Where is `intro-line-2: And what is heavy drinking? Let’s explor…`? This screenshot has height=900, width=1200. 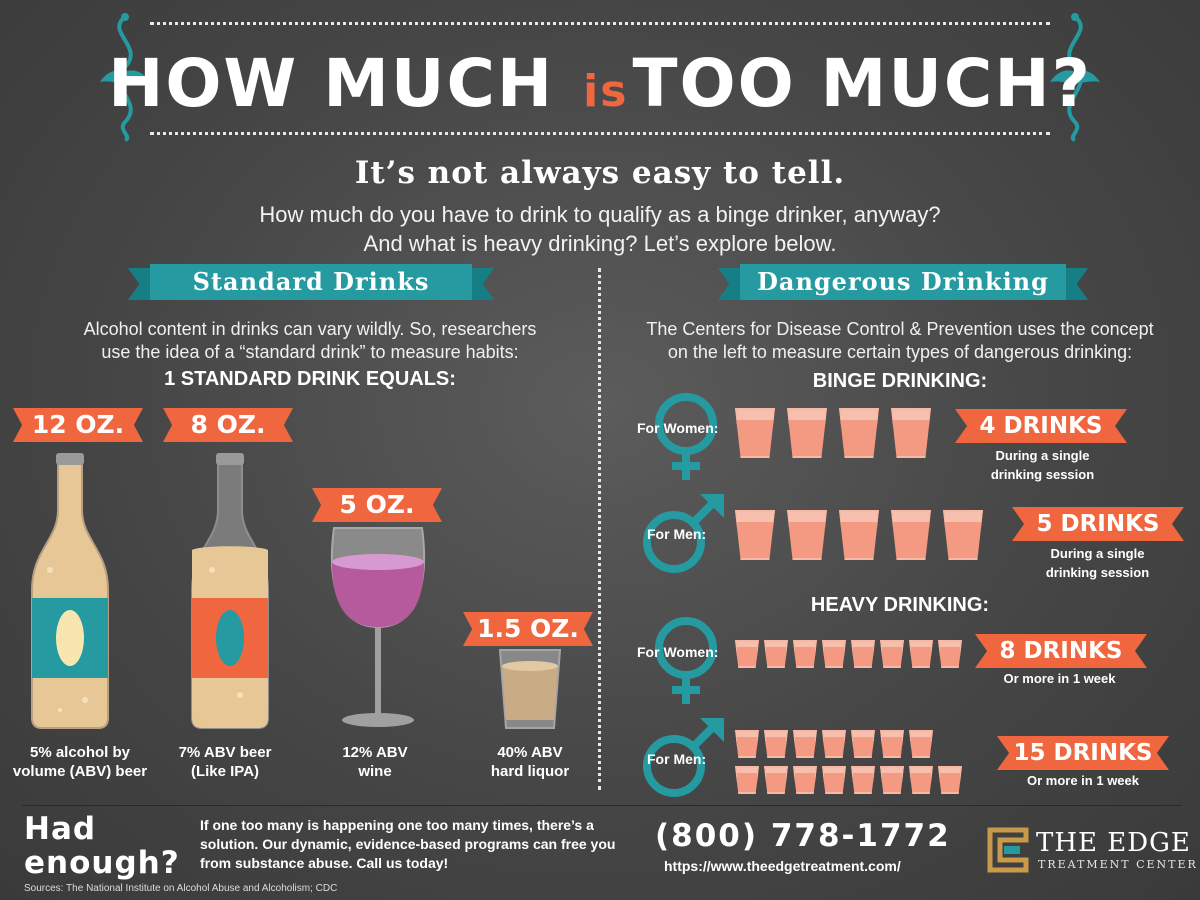 intro-line-2: And what is heavy drinking? Let’s explor… is located at coordinates (600, 243).